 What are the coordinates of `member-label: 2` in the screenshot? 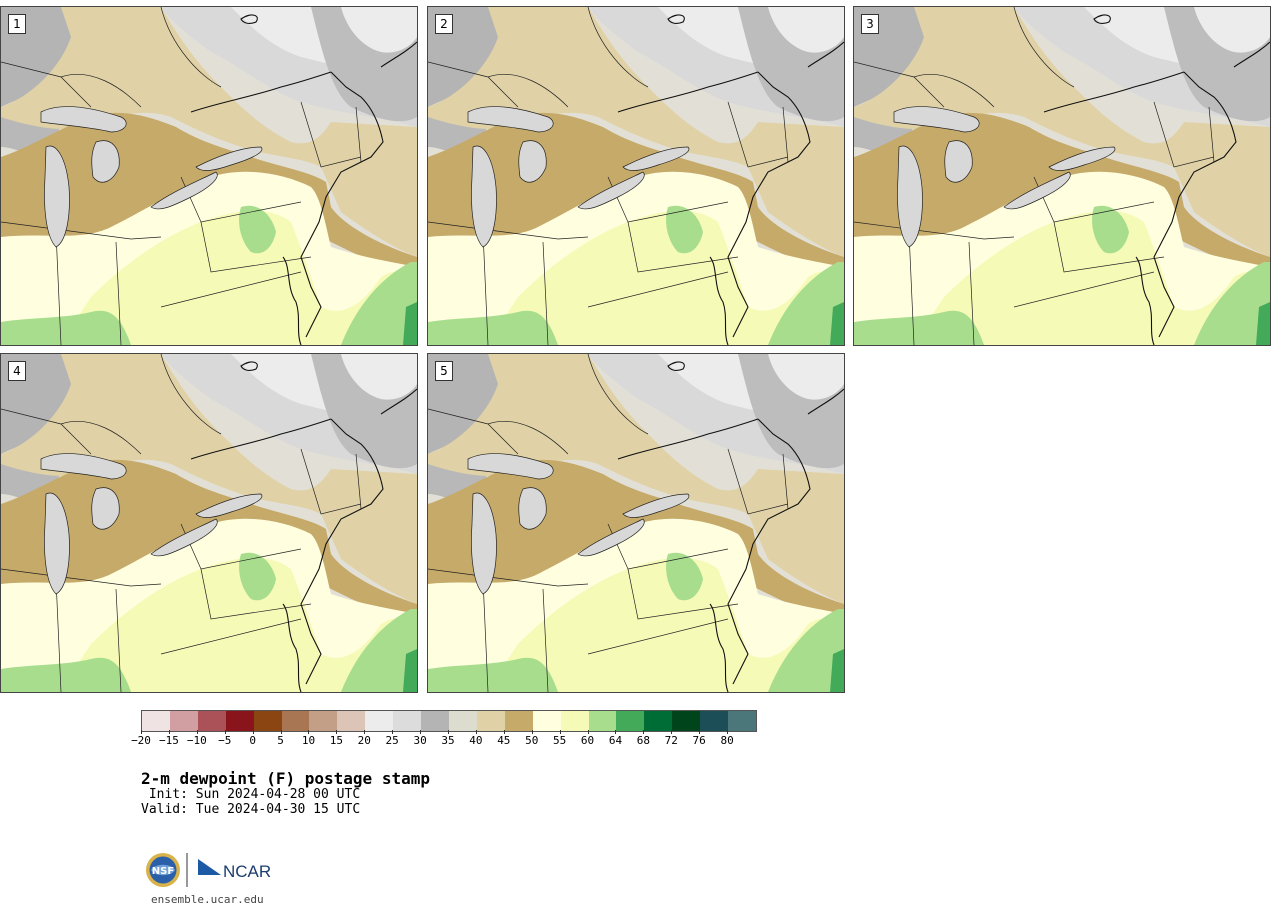 It's located at (444, 24).